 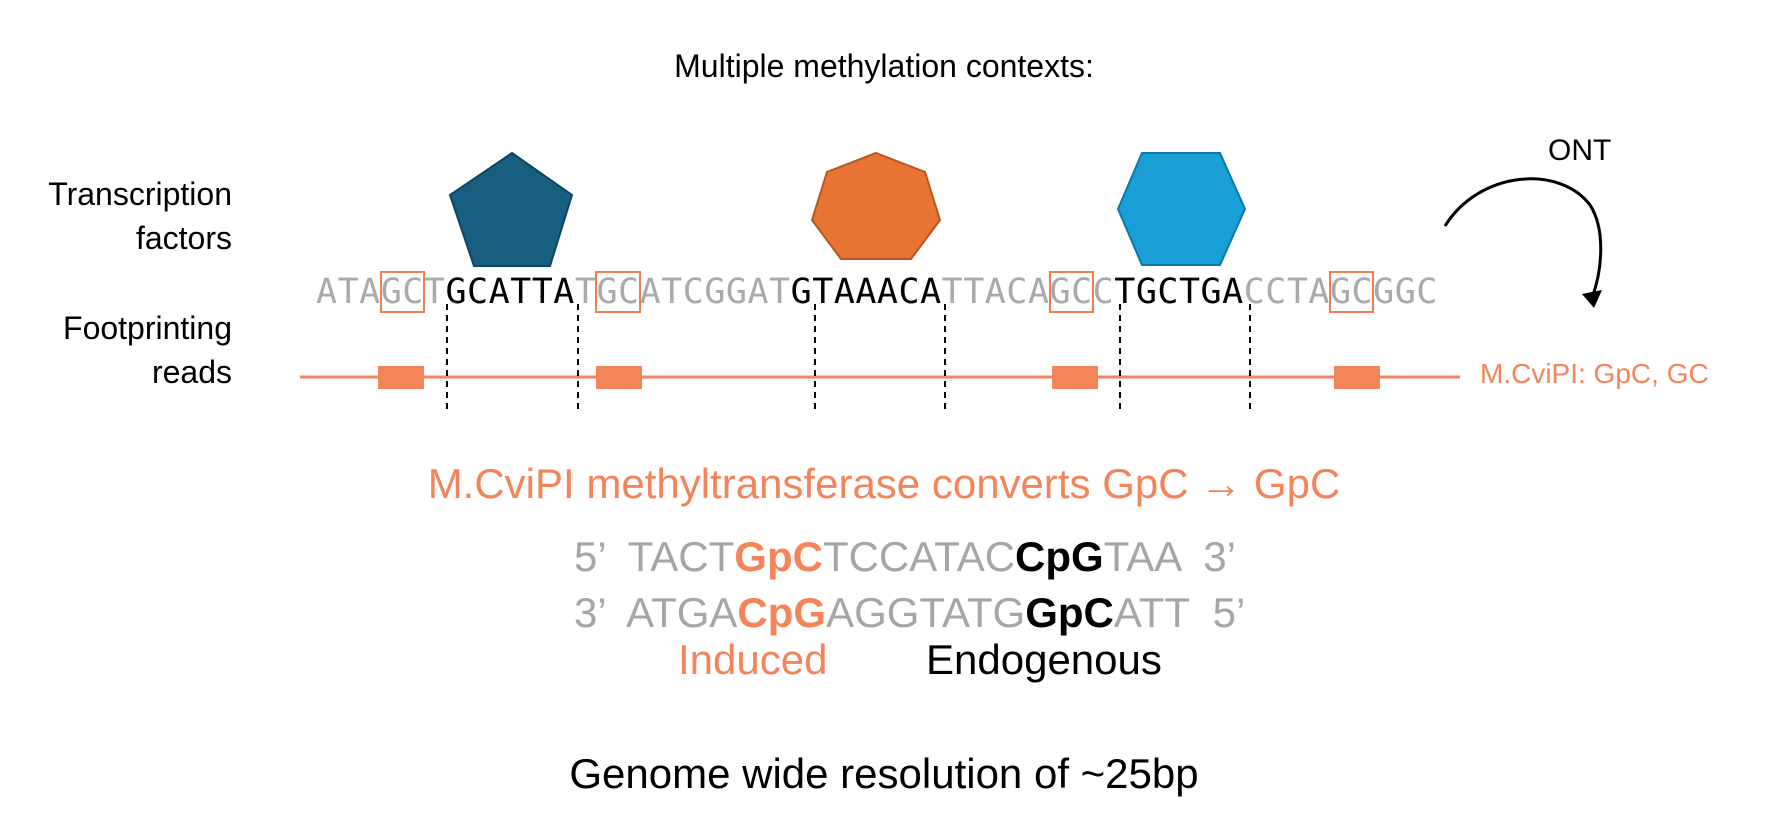 I want to click on endogenous-site: GpC, so click(x=1069, y=612).